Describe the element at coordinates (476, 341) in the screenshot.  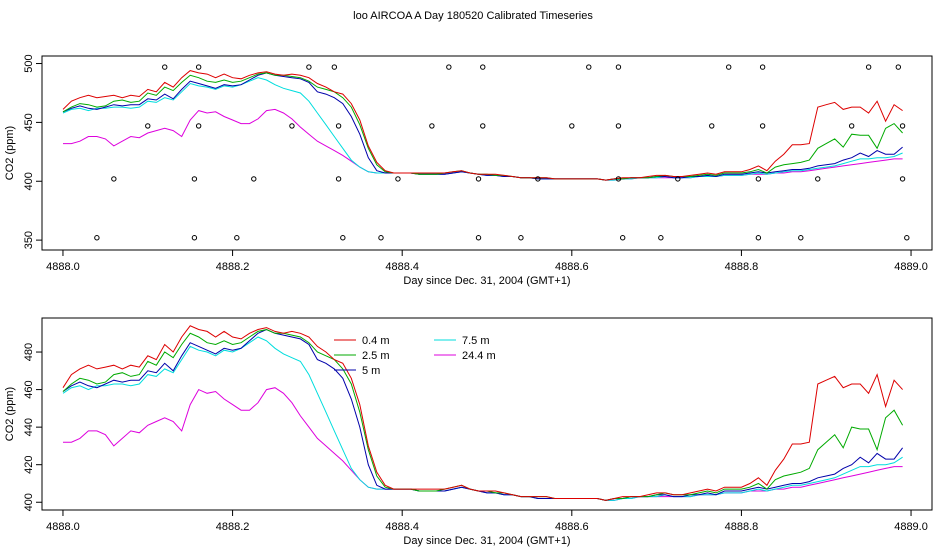
I see `legend-label: 7.5 m` at that location.